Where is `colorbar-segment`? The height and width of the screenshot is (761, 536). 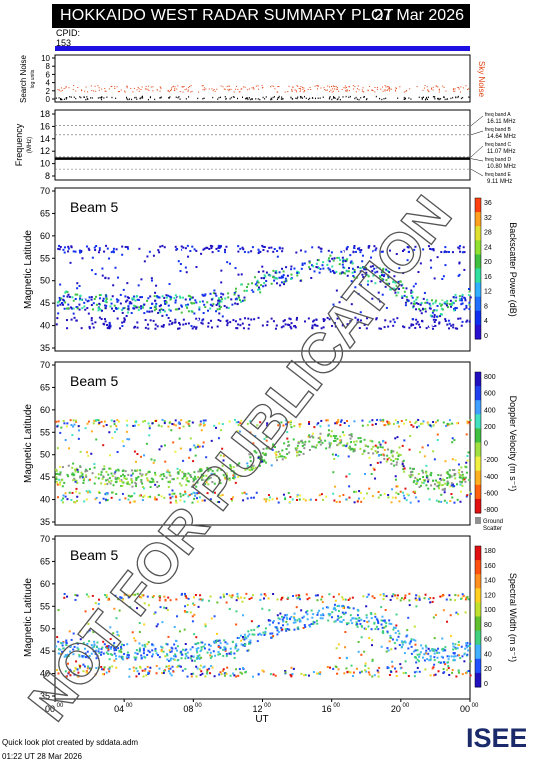
colorbar-segment is located at coordinates (478, 624).